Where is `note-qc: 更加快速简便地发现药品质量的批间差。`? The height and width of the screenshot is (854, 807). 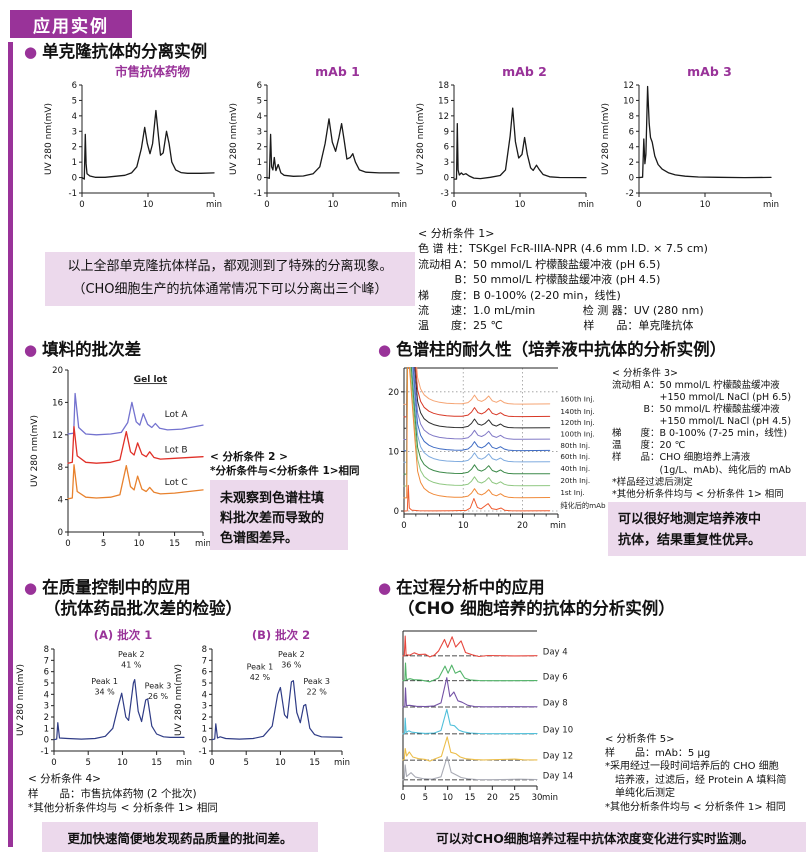
note-qc: 更加快速简便地发现药品质量的批间差。 is located at coordinates (180, 837).